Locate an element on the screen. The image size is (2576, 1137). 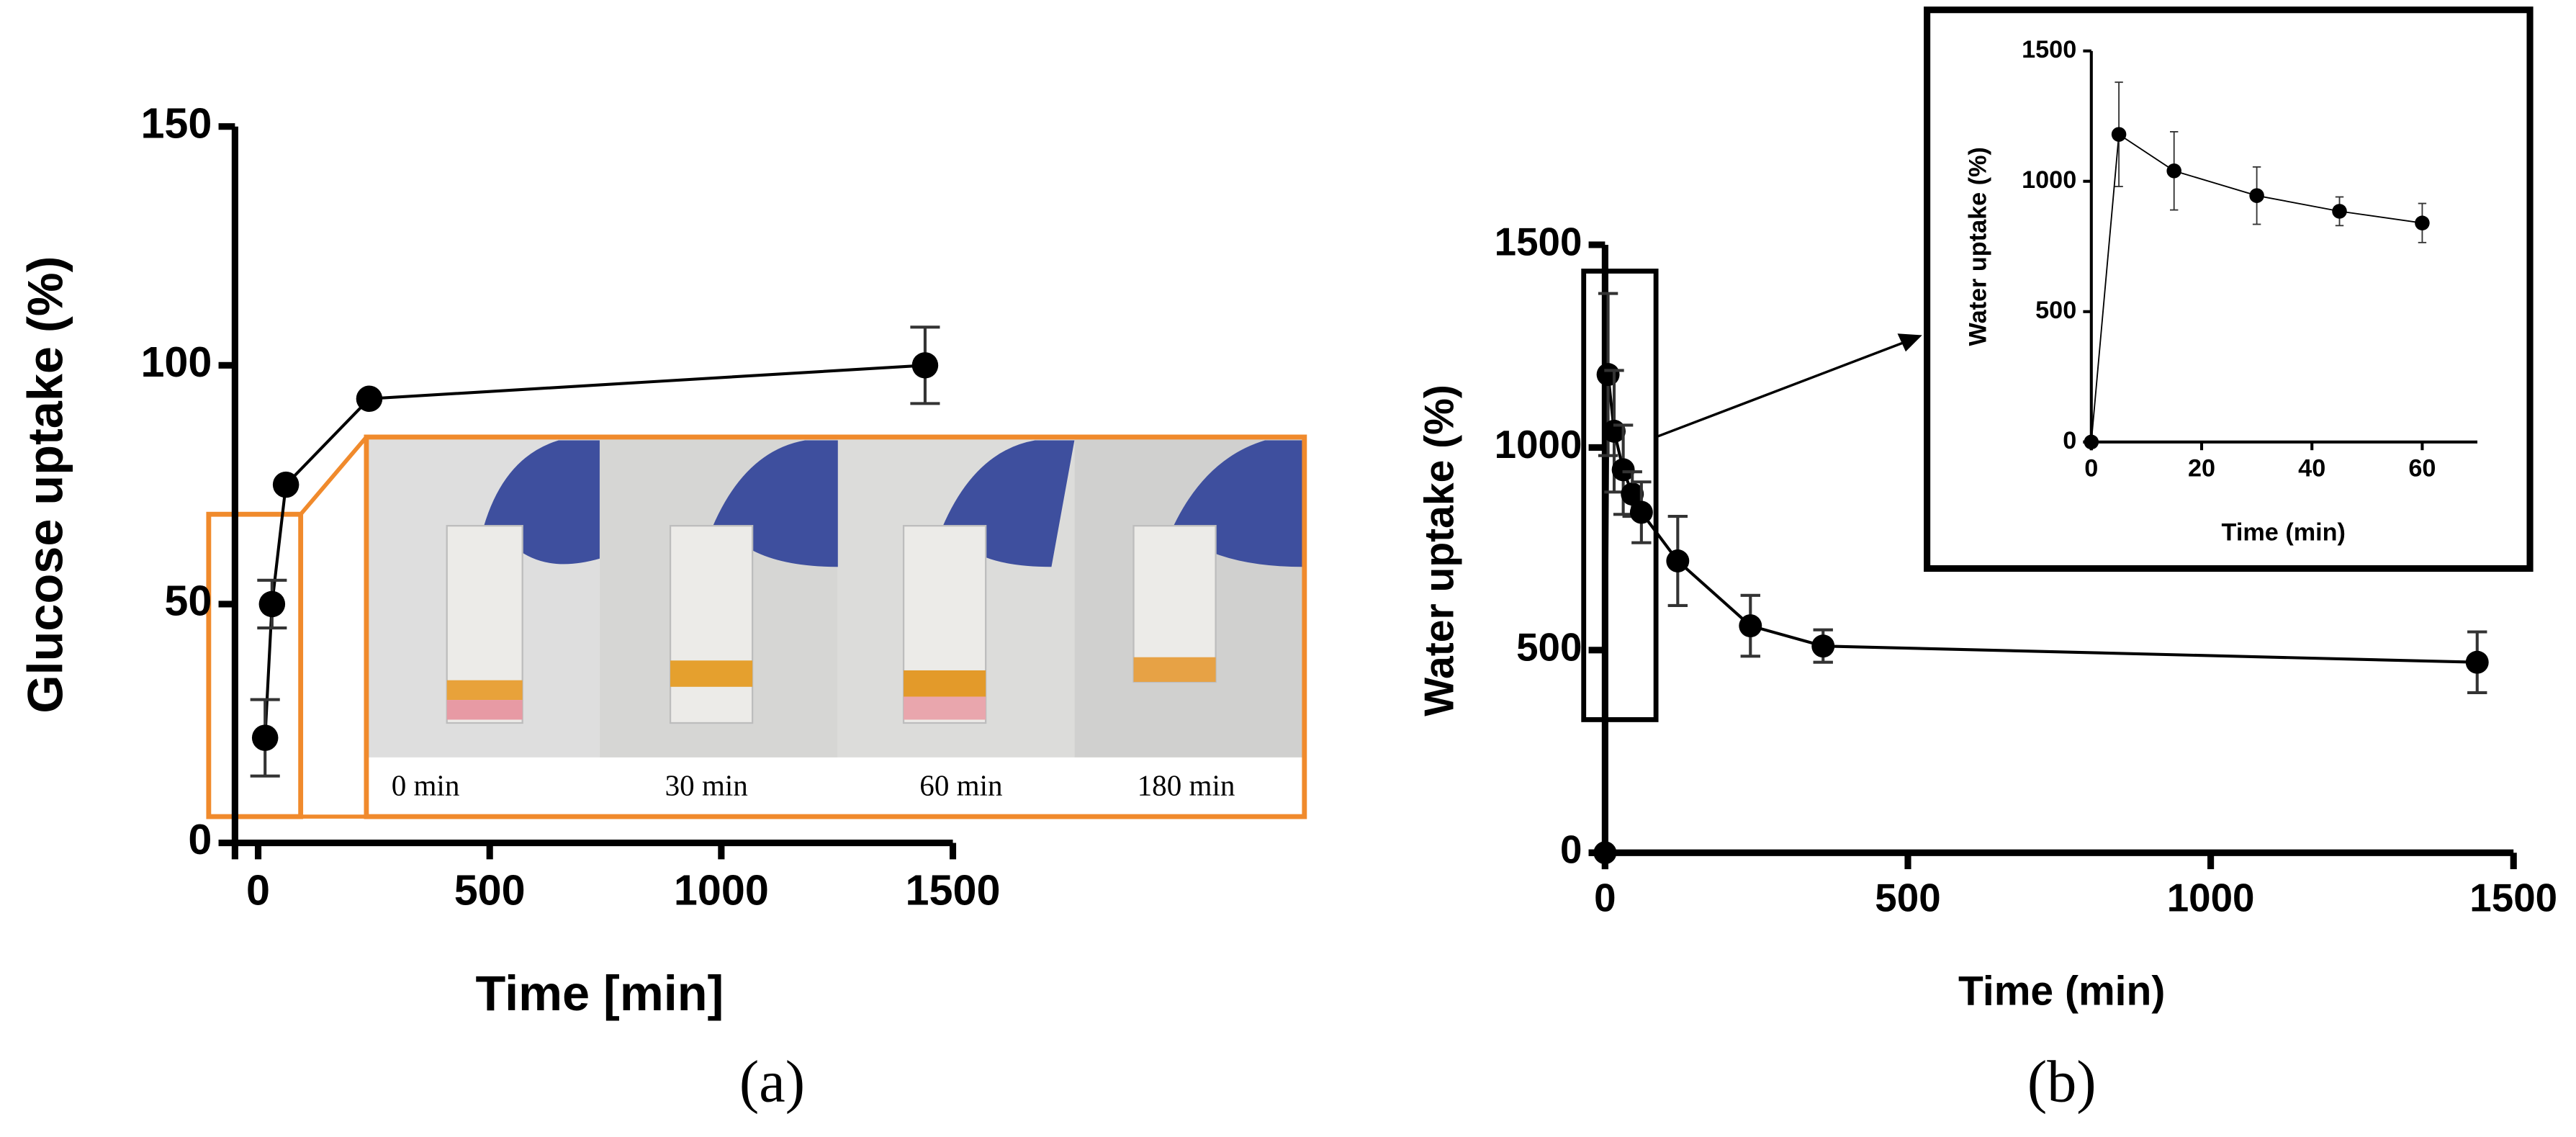
arrow-head is located at coordinates (1909, 342).